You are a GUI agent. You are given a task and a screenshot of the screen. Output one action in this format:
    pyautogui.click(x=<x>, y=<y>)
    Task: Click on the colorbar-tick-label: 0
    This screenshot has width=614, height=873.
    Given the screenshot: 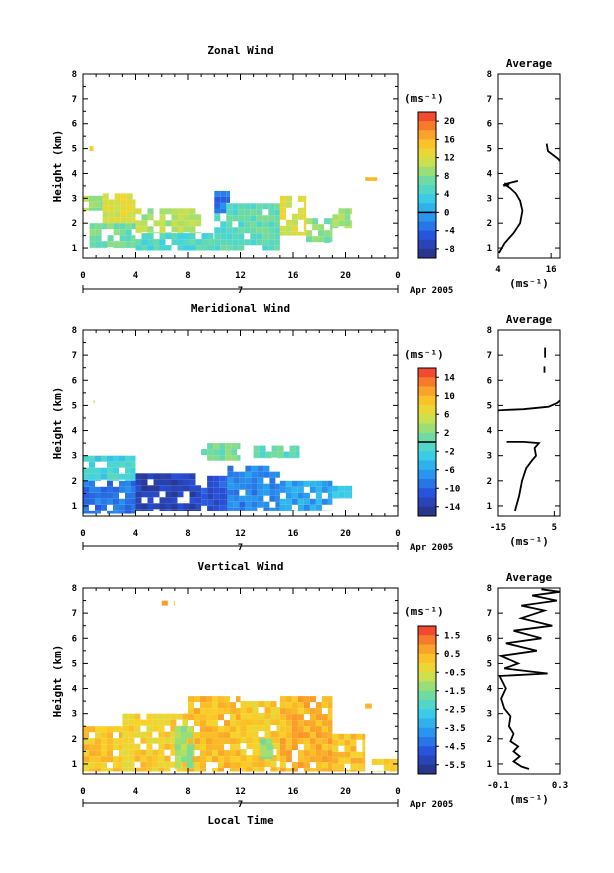 What is the action you would take?
    pyautogui.click(x=446, y=213)
    